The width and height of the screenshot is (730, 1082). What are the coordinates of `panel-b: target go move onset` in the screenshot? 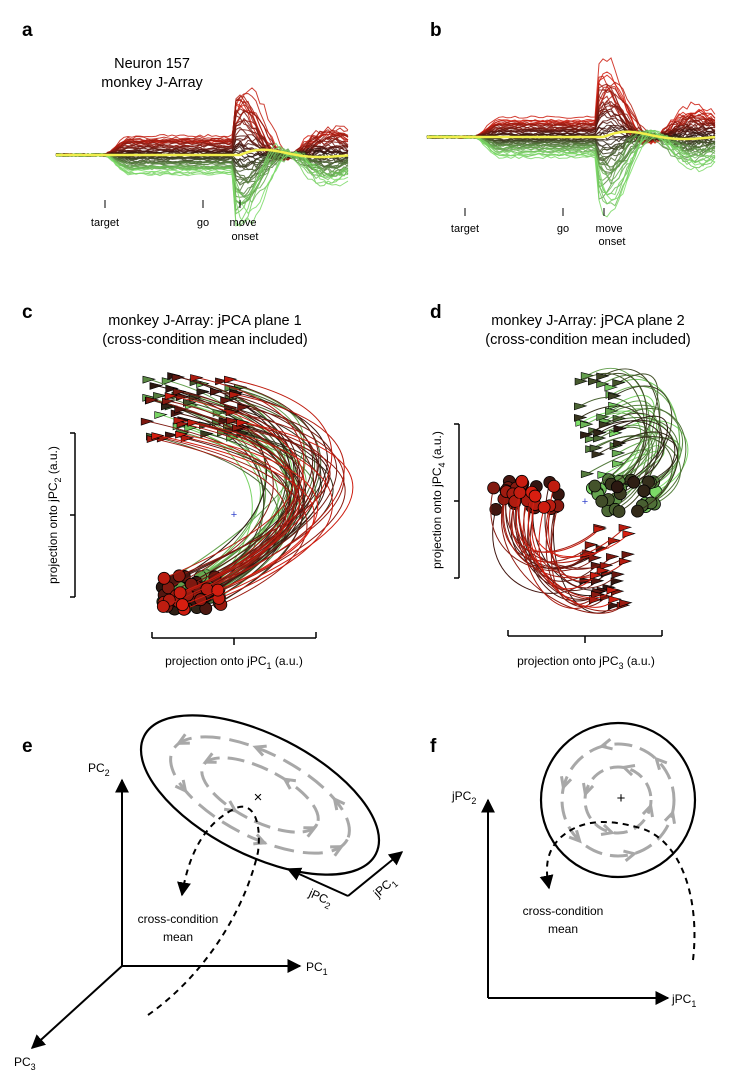 It's located at (571, 152).